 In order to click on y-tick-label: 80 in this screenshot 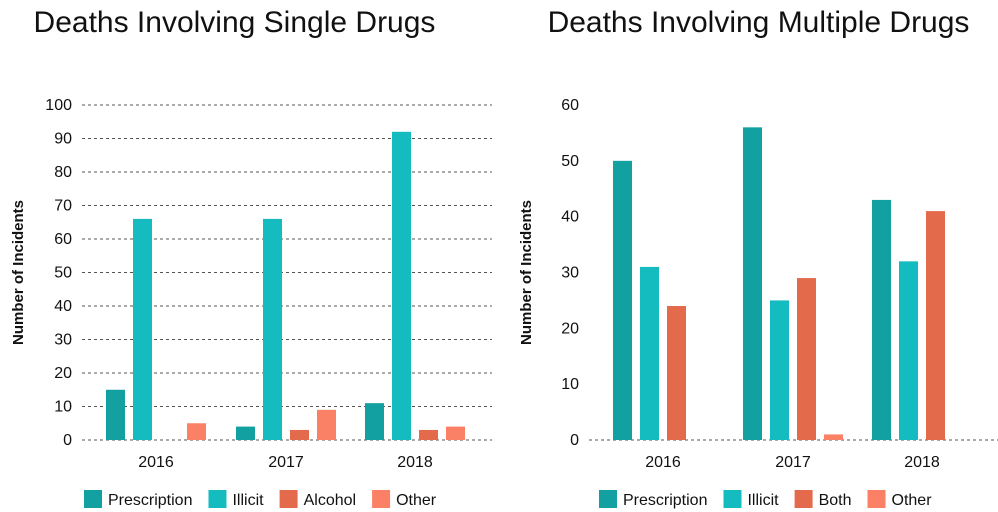, I will do `click(63, 172)`.